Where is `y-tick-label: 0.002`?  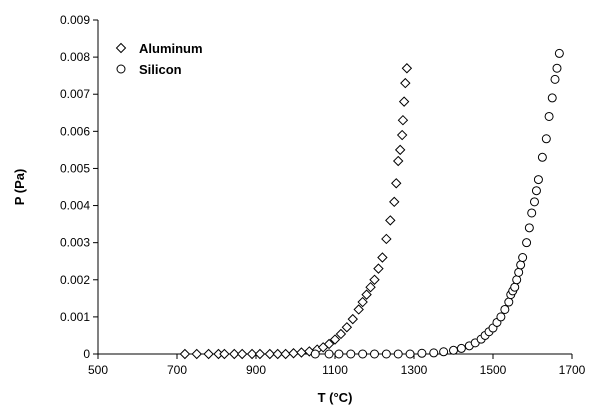 y-tick-label: 0.002 is located at coordinates (75, 280).